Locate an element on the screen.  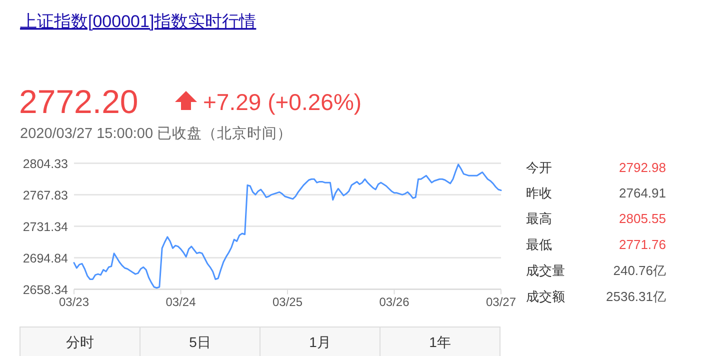
y-tick-label: 2694.84 is located at coordinates (45, 258).